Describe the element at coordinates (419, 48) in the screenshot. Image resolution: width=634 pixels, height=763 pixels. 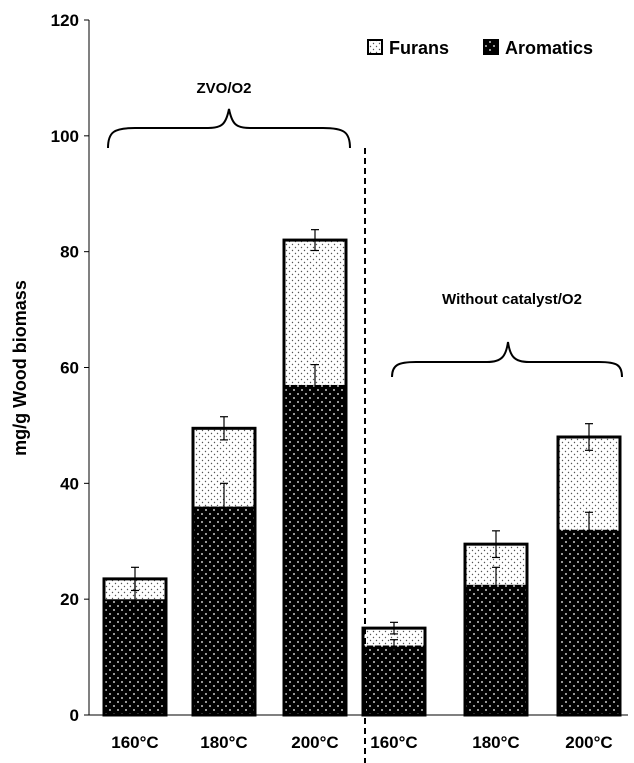
I see `legend-label-furans: Furans` at that location.